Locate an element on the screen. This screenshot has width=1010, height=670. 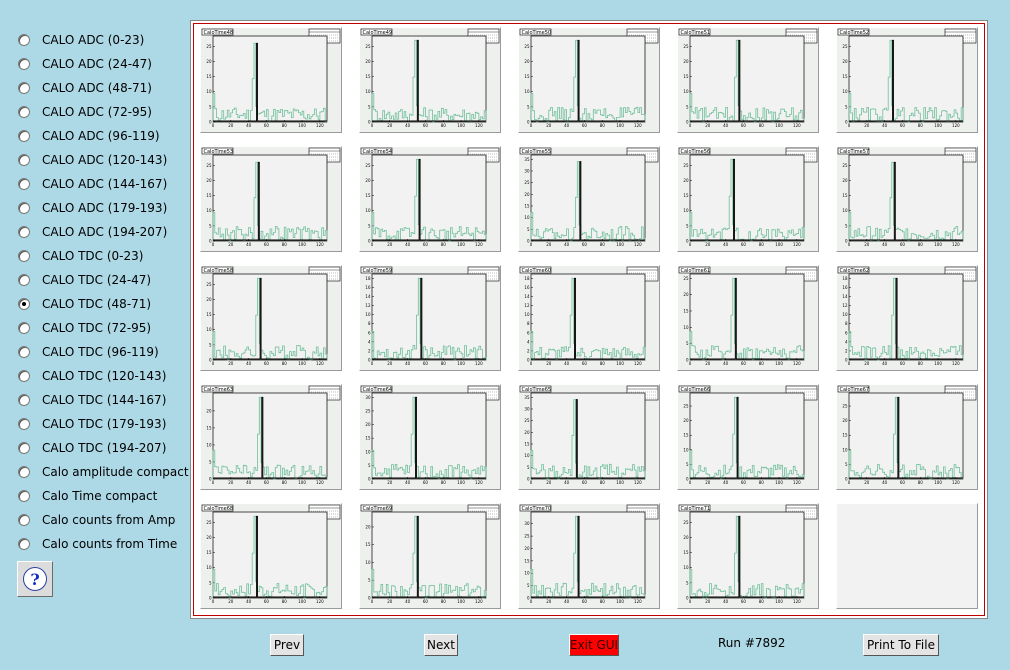
prev-button: Prev is located at coordinates (287, 645).